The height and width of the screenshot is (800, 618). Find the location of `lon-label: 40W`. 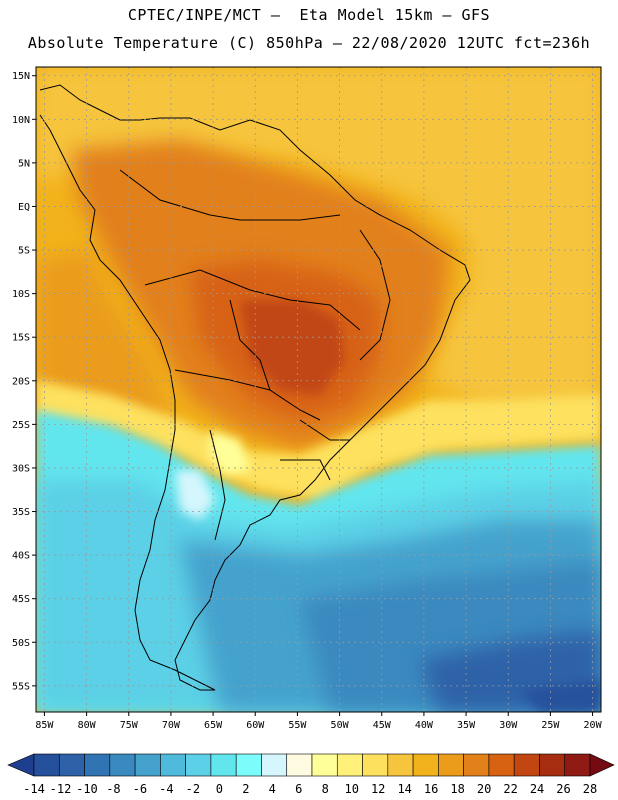

lon-label: 40W is located at coordinates (424, 725).